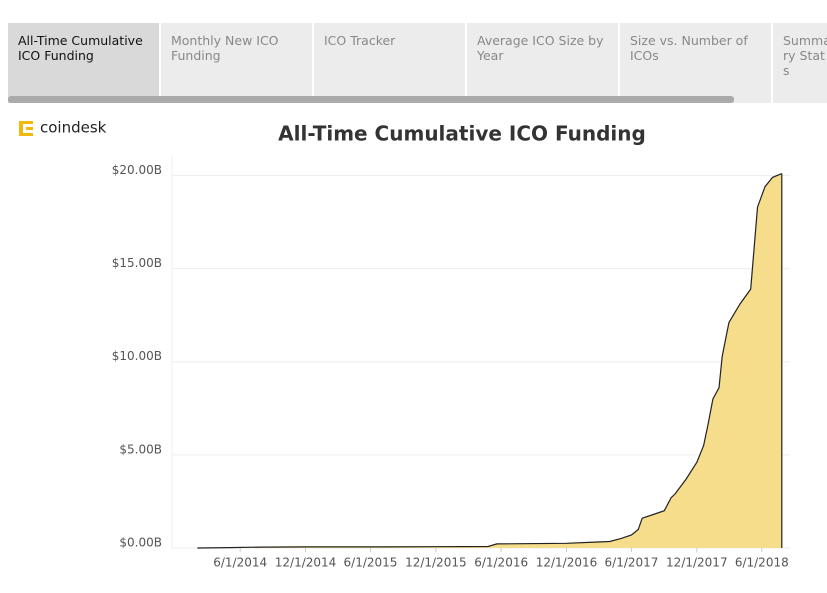 Image resolution: width=827 pixels, height=593 pixels. Describe the element at coordinates (137, 356) in the screenshot. I see `y-tick-label: $10.00B` at that location.